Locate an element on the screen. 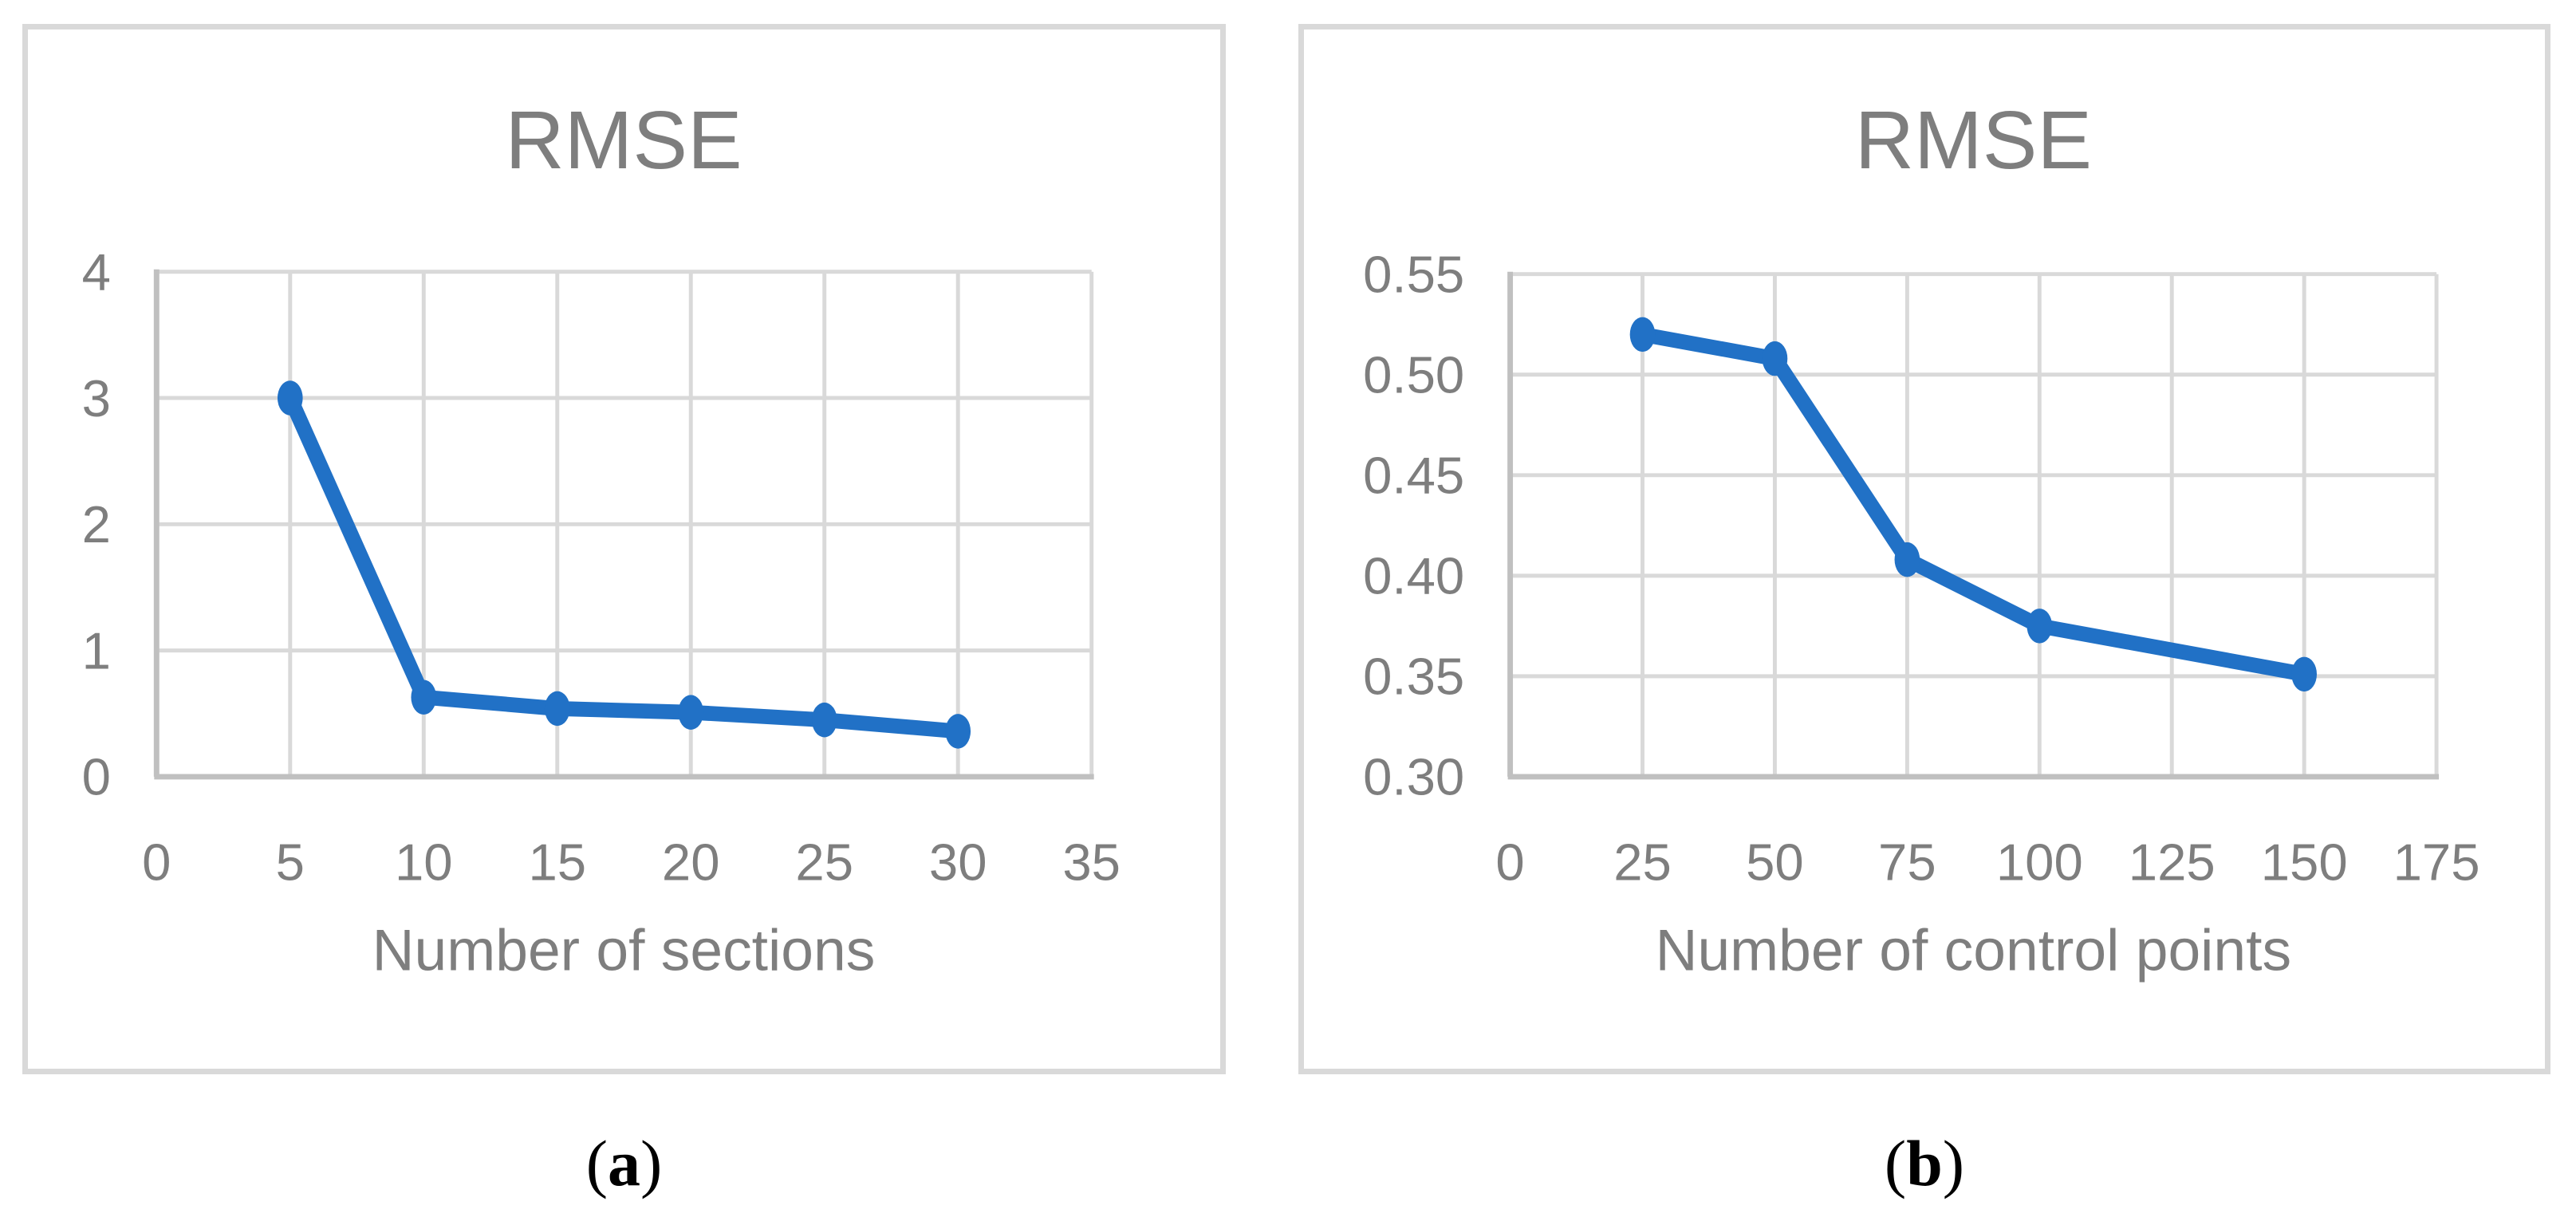 Image resolution: width=2576 pixels, height=1229 pixels. y-tick-label: 2 is located at coordinates (96, 524).